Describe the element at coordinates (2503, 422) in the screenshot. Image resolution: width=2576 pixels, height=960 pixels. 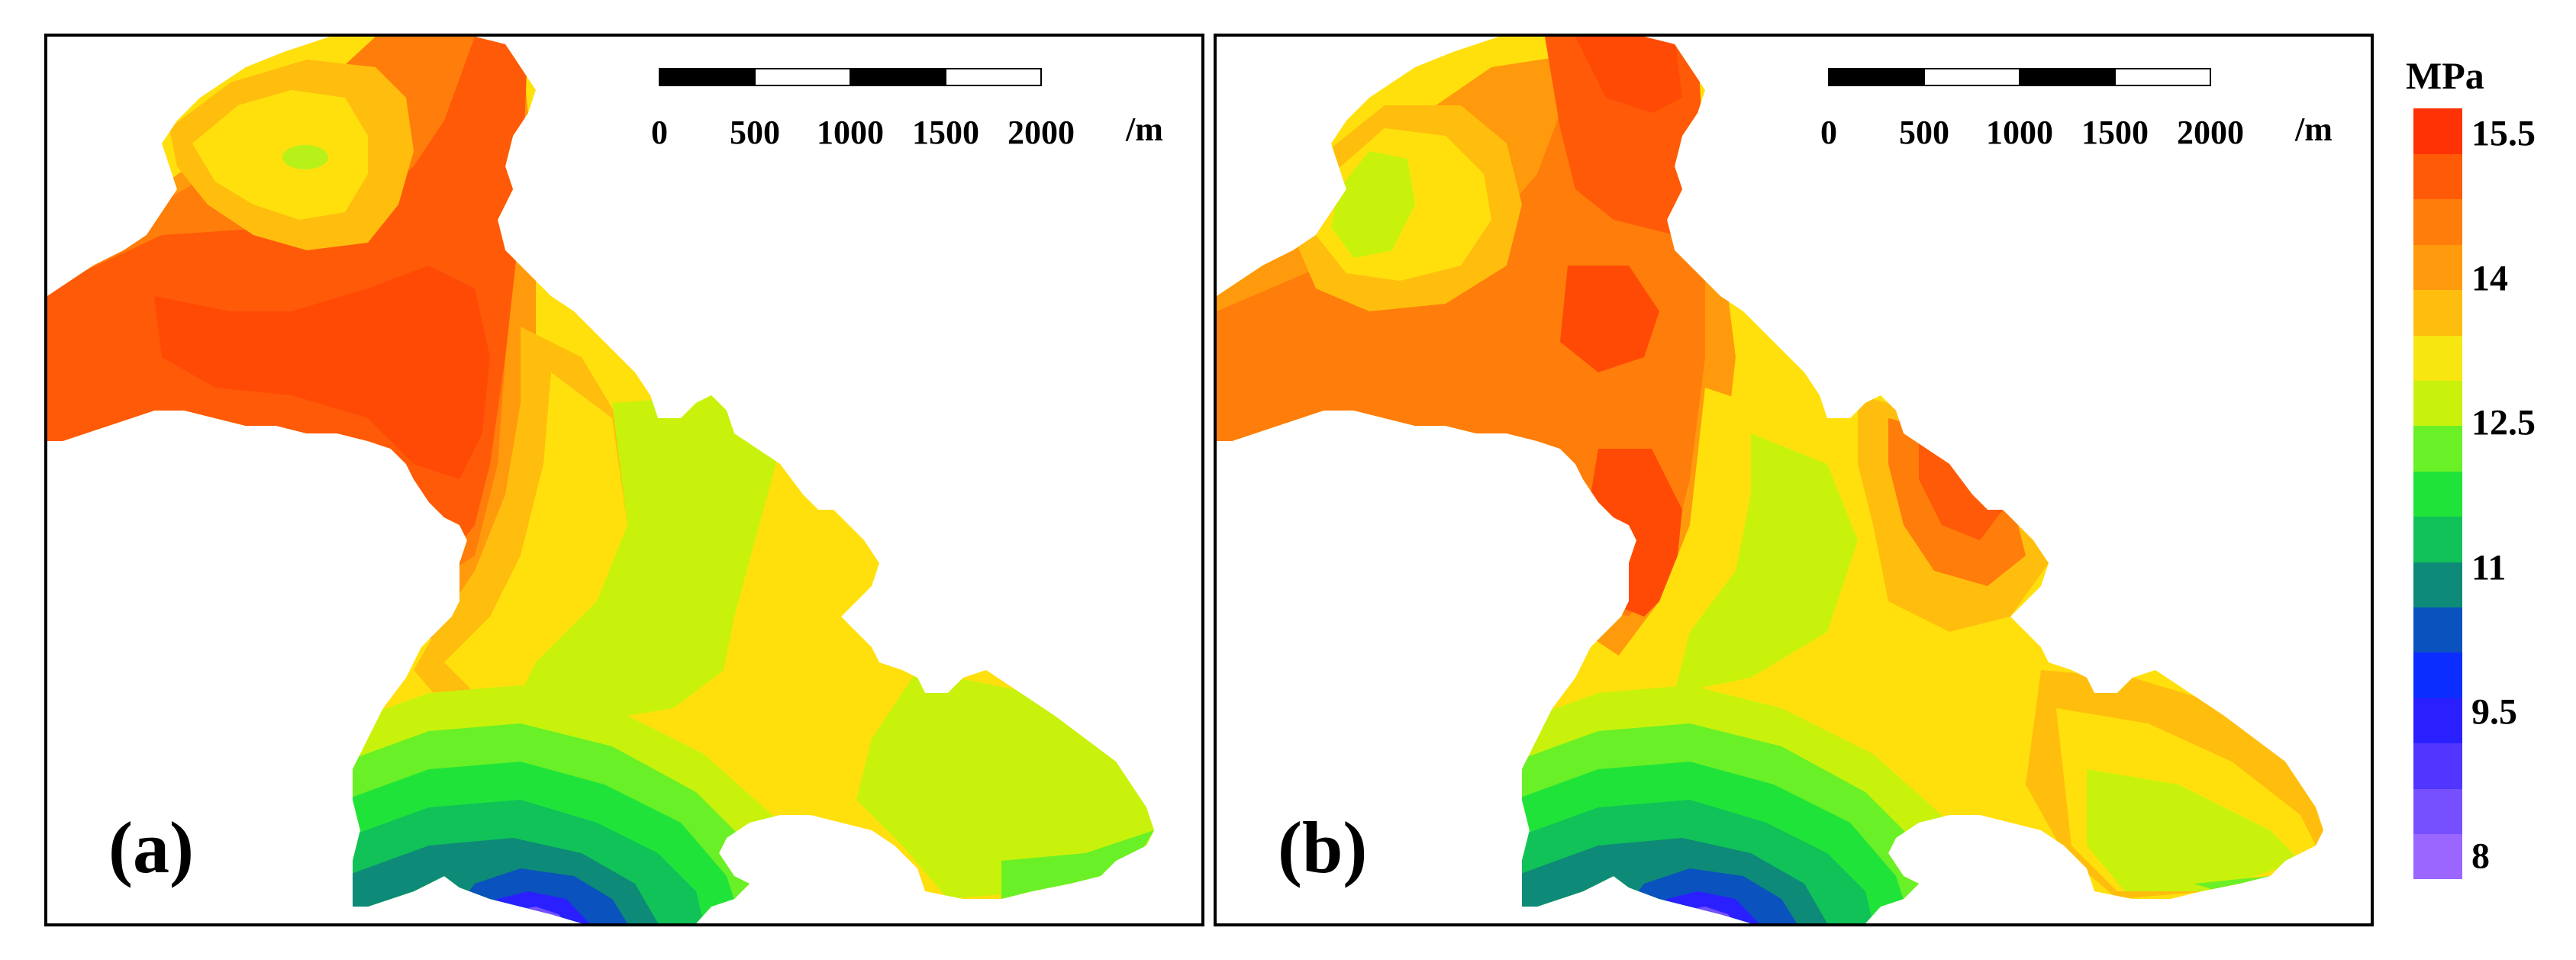
I see `colorbar-tick-label: 12.5` at that location.